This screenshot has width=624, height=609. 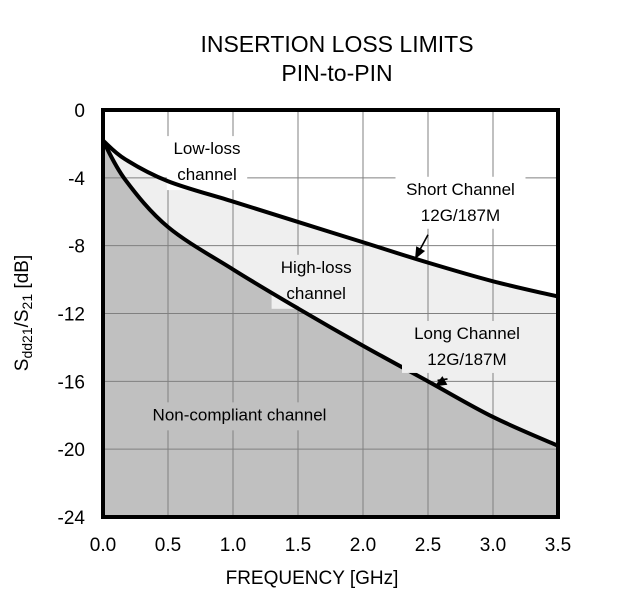 I want to click on region-label-high-loss-channel: channel, so click(x=316, y=293).